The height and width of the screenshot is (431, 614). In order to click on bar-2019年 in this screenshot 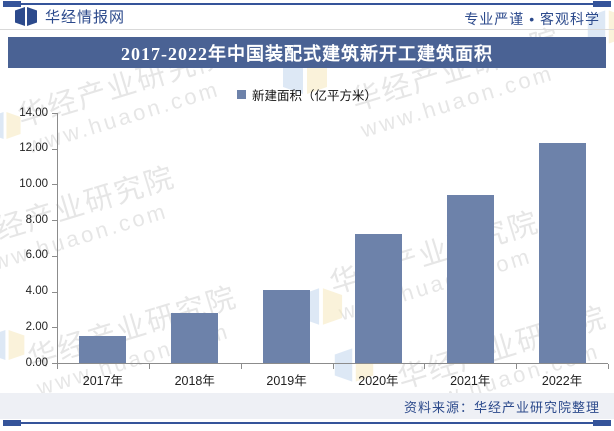, I will do `click(287, 326)`.